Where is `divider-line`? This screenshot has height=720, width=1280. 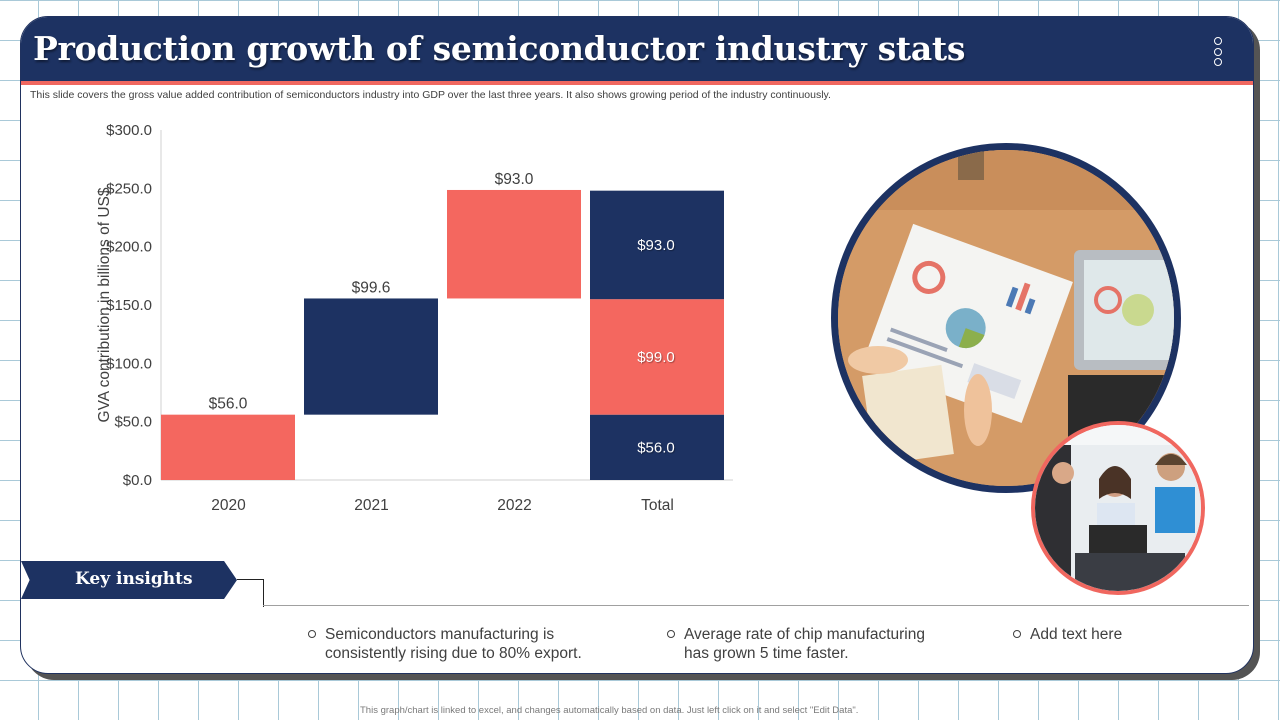
divider-line is located at coordinates (756, 605).